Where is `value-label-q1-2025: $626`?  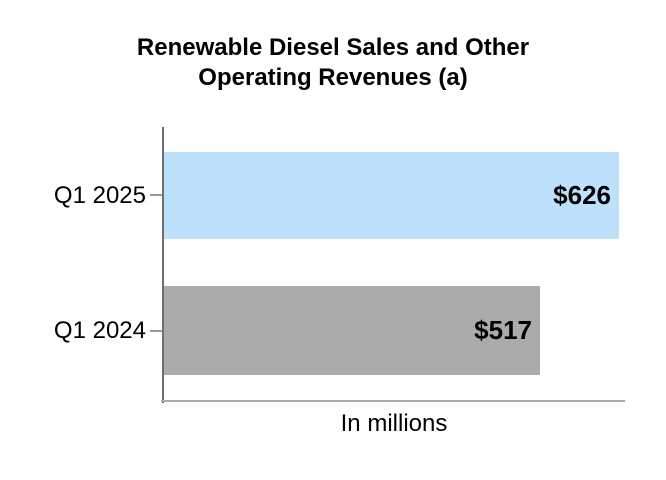 value-label-q1-2025: $626 is located at coordinates (582, 195).